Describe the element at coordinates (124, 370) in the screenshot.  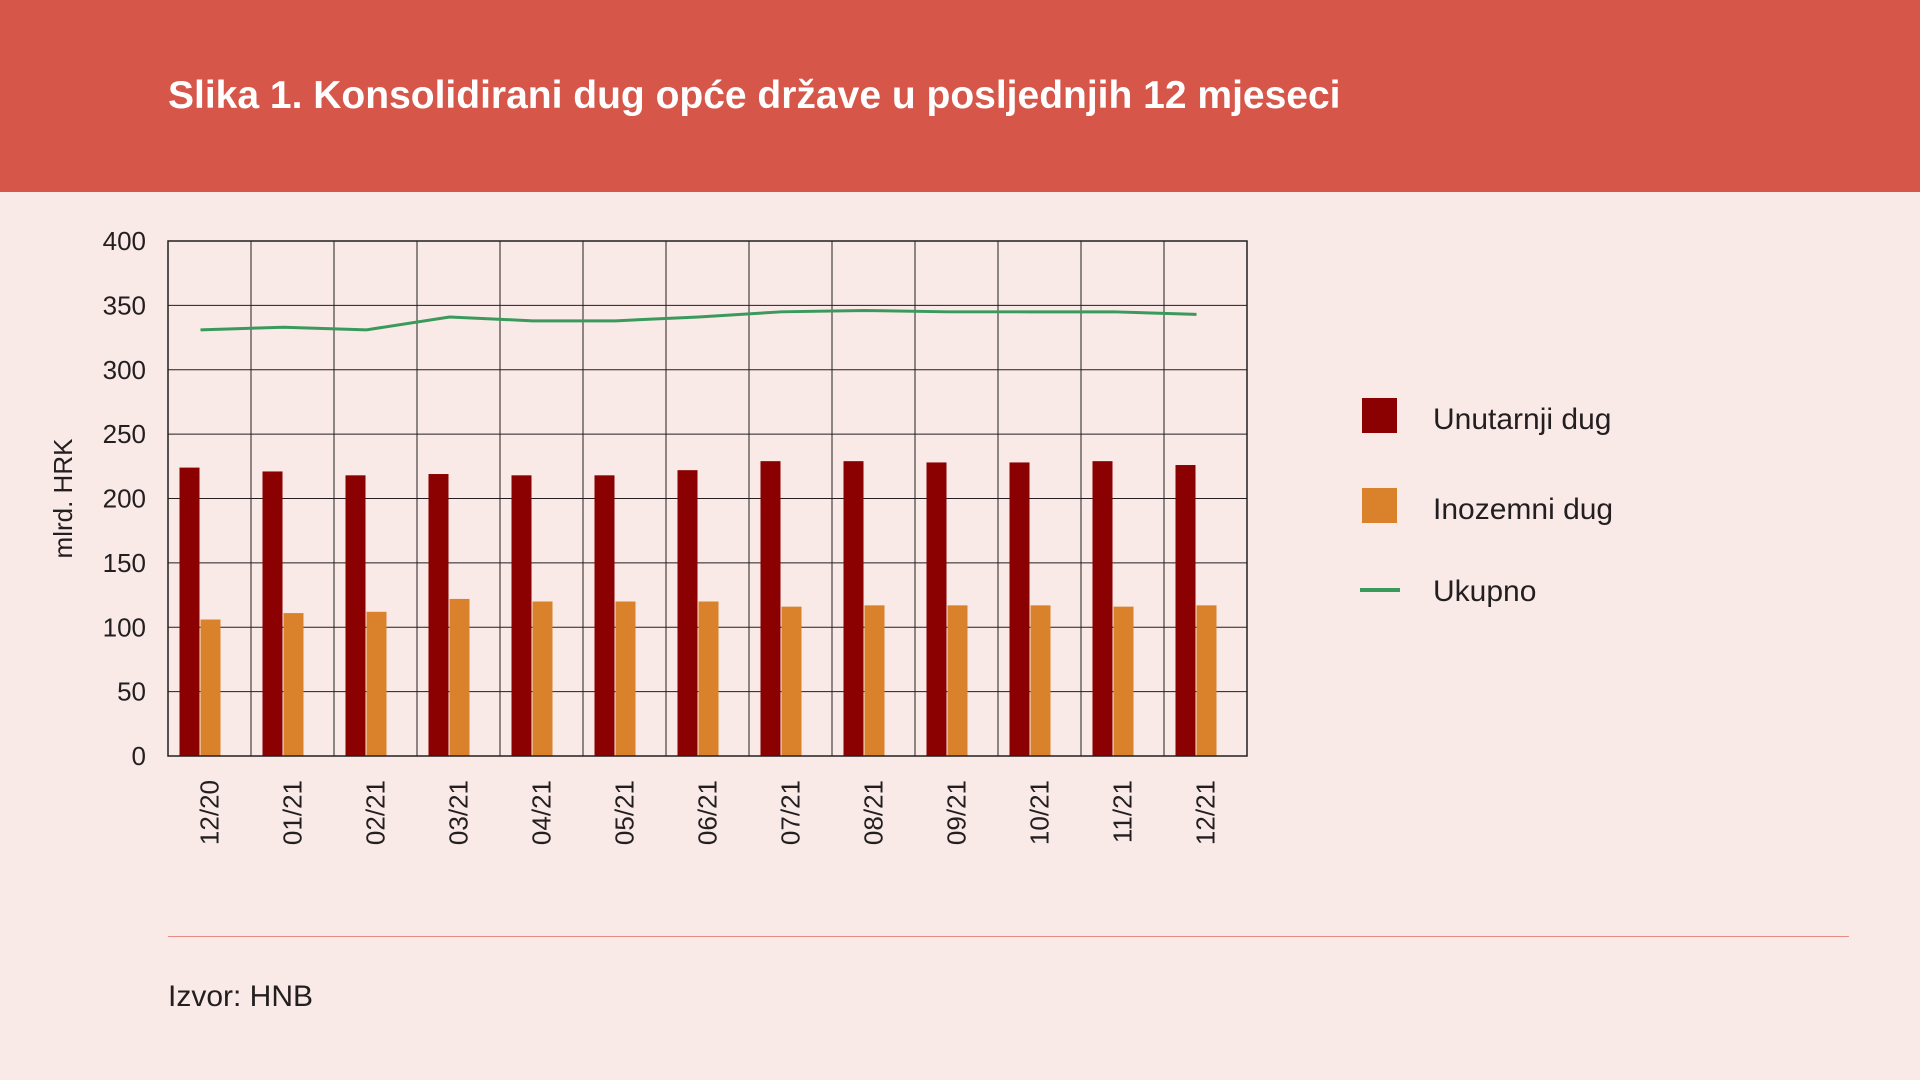
I see `y-tick-300: 300` at that location.